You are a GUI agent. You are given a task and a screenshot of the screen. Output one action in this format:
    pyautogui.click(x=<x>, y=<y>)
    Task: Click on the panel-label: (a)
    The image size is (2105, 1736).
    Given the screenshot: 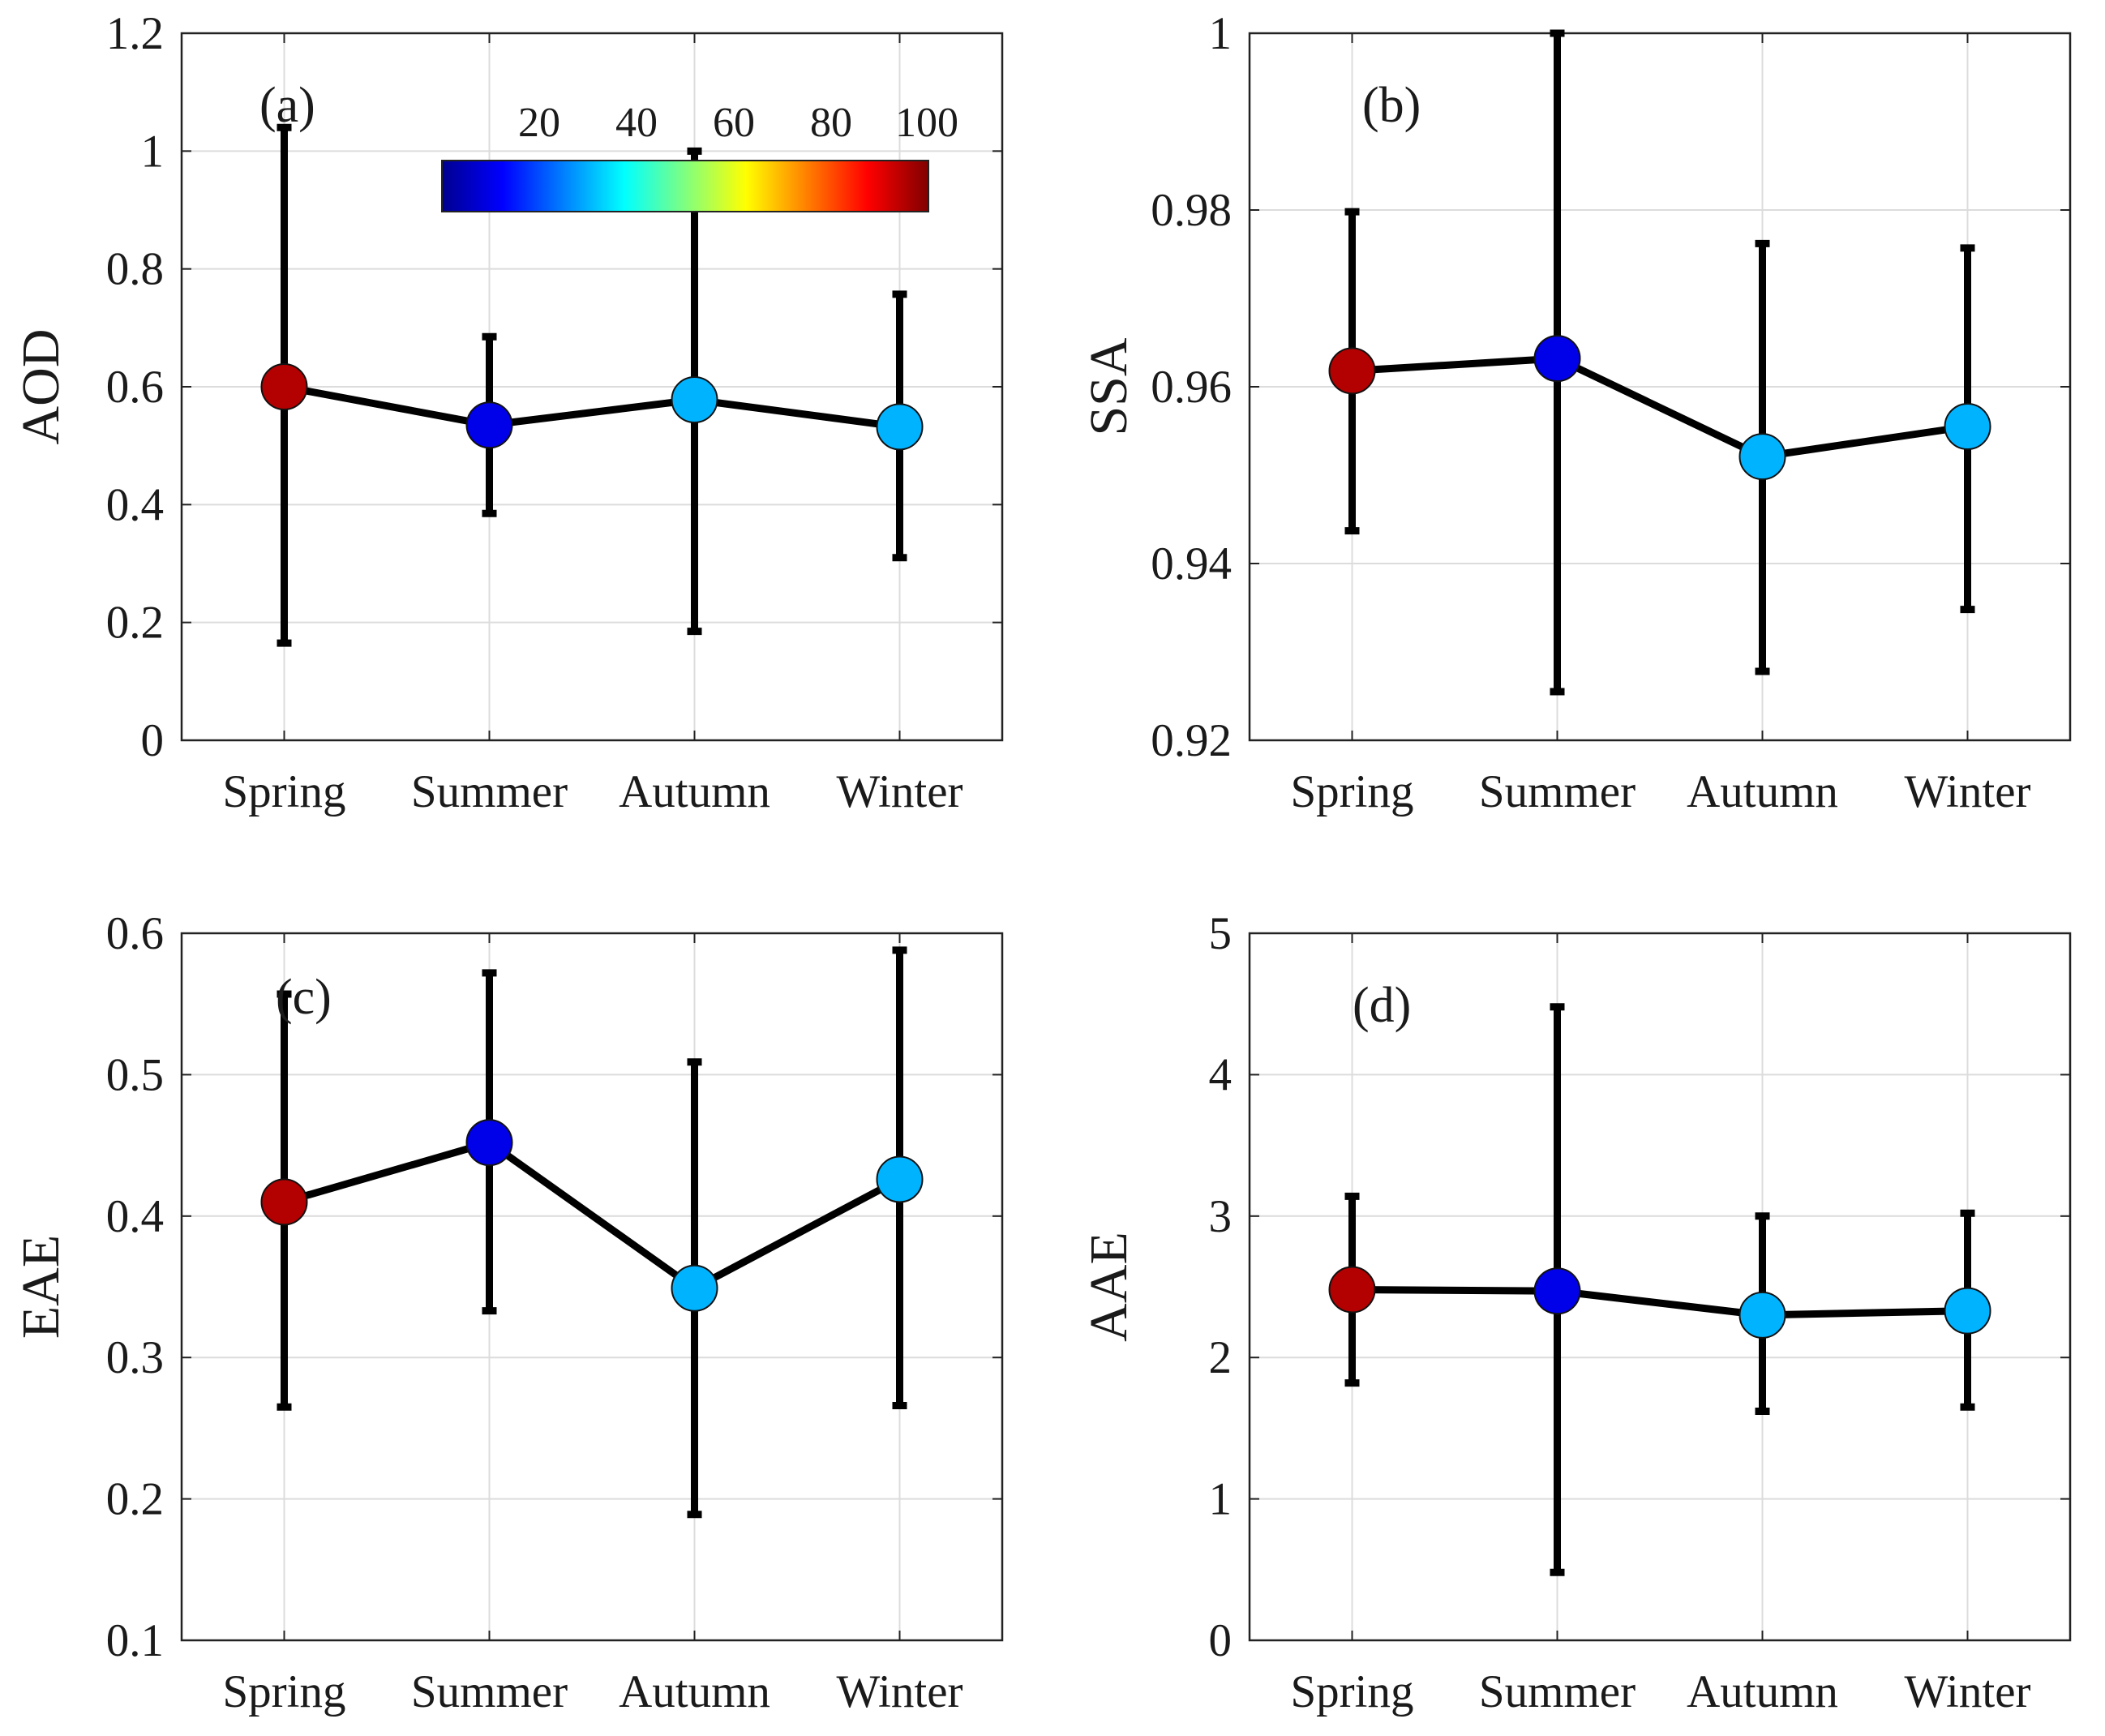 What is the action you would take?
    pyautogui.click(x=287, y=105)
    